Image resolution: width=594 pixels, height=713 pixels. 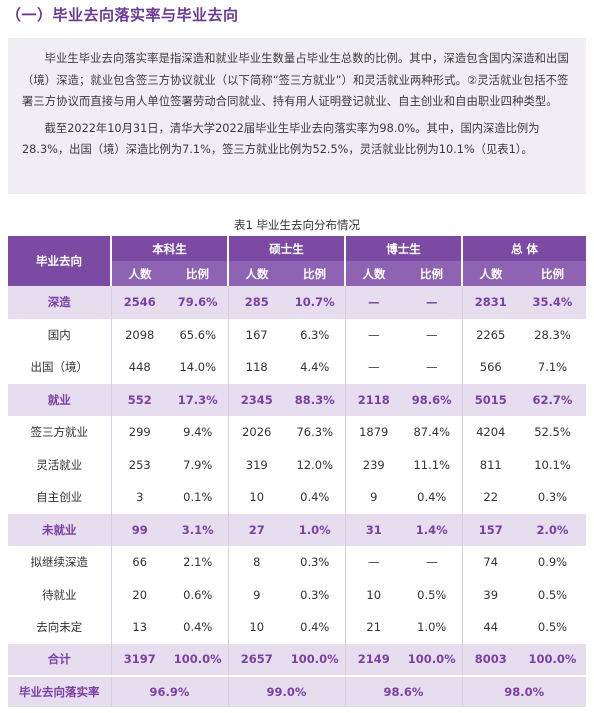 I want to click on count-cell: 39, so click(x=490, y=594).